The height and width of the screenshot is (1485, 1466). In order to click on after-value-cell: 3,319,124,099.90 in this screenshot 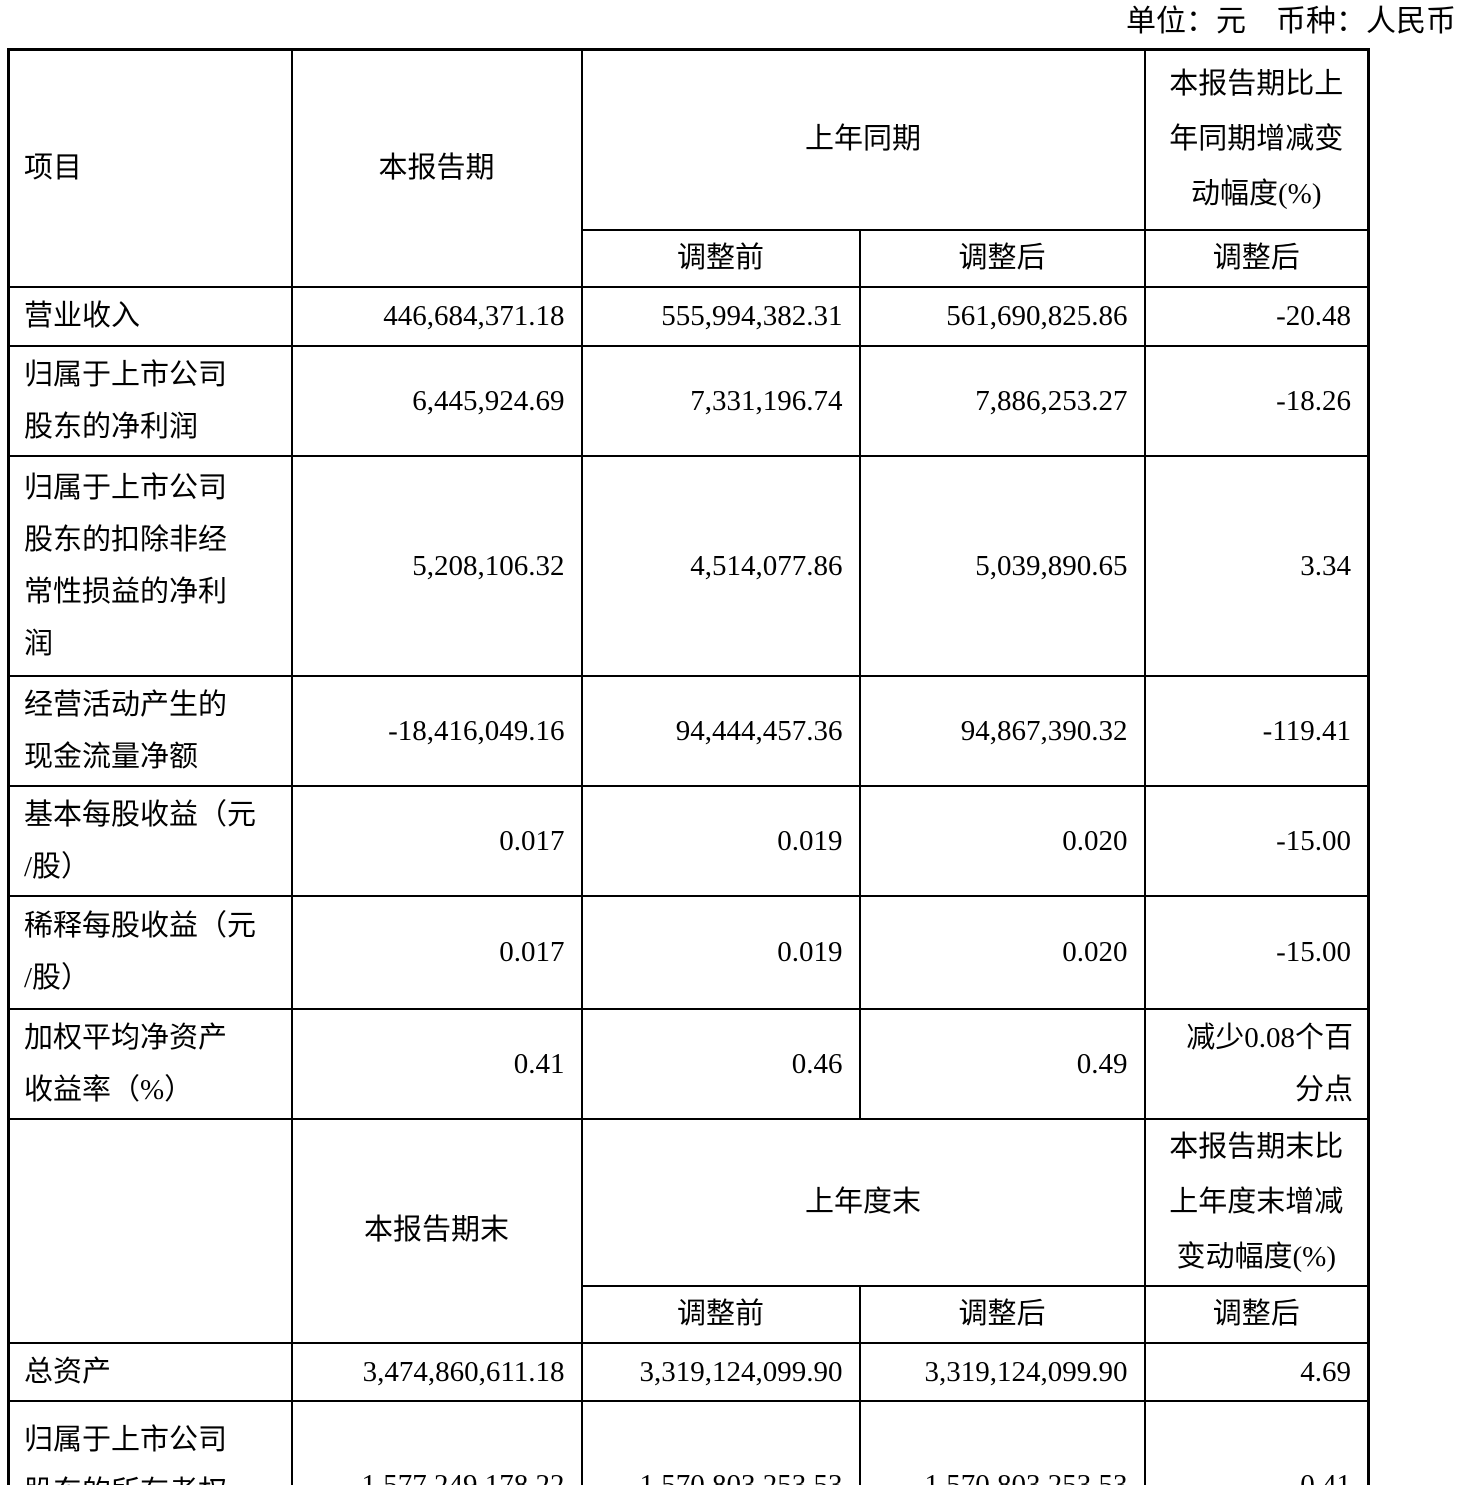, I will do `click(1002, 1371)`.